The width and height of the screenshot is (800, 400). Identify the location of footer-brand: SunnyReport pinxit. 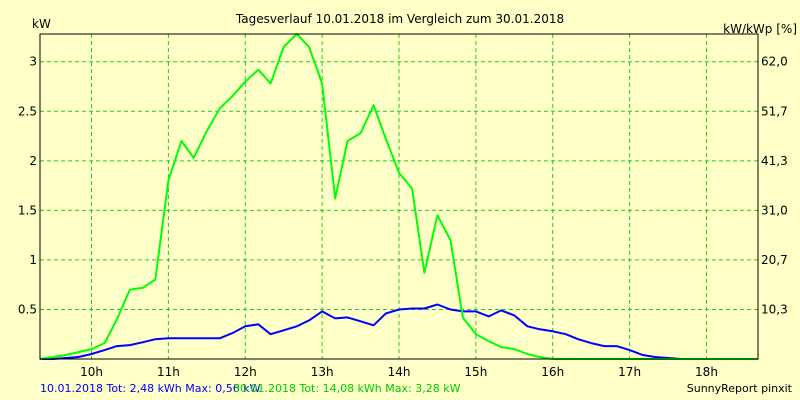
(739, 388).